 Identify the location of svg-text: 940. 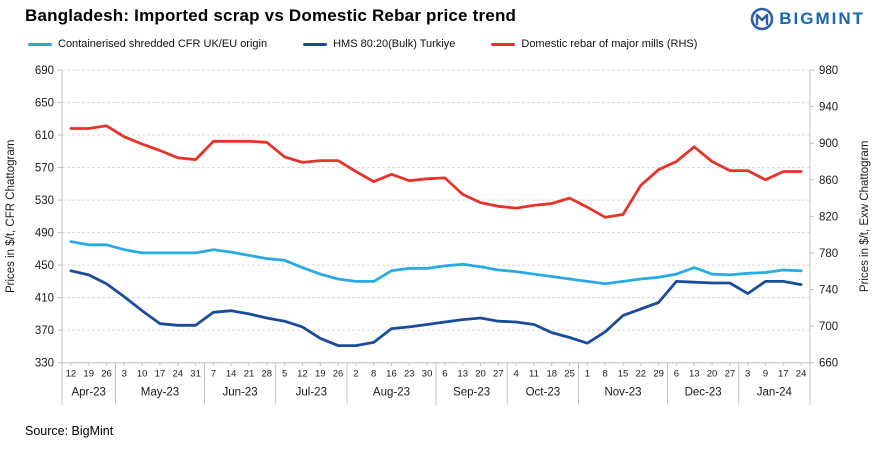
(828, 108).